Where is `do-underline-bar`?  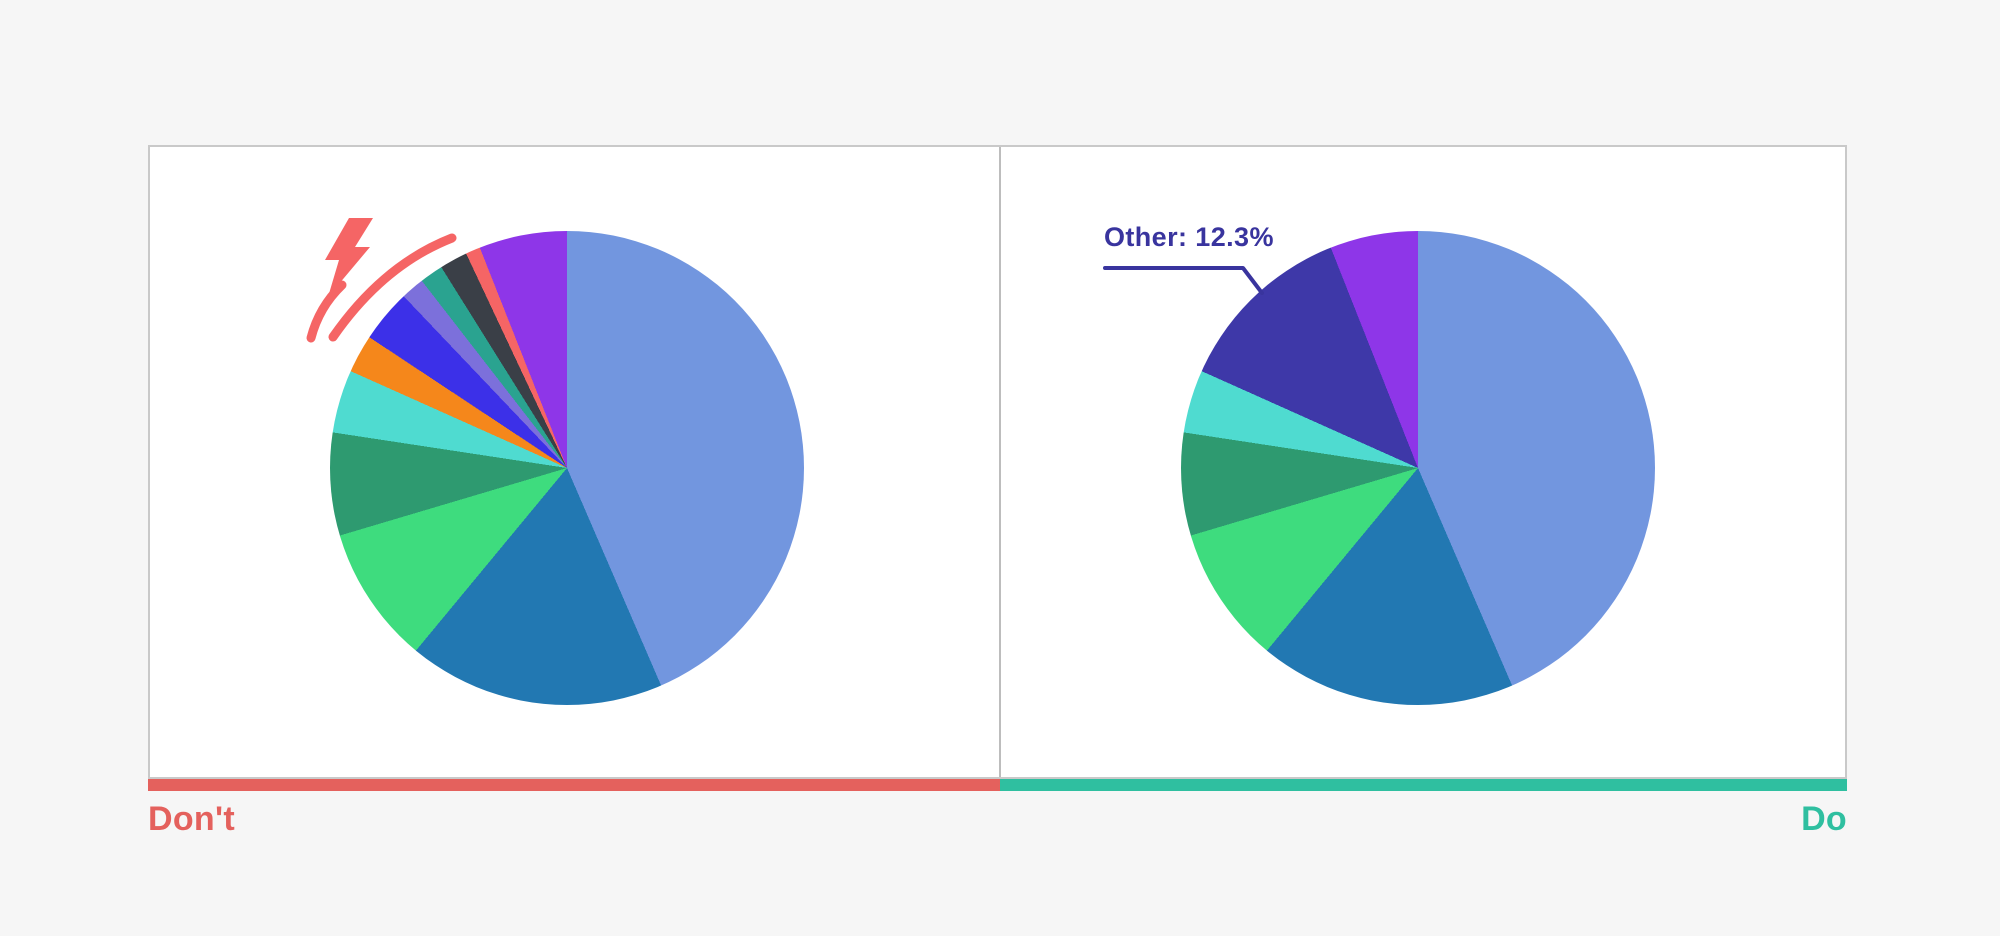
do-underline-bar is located at coordinates (1423, 785).